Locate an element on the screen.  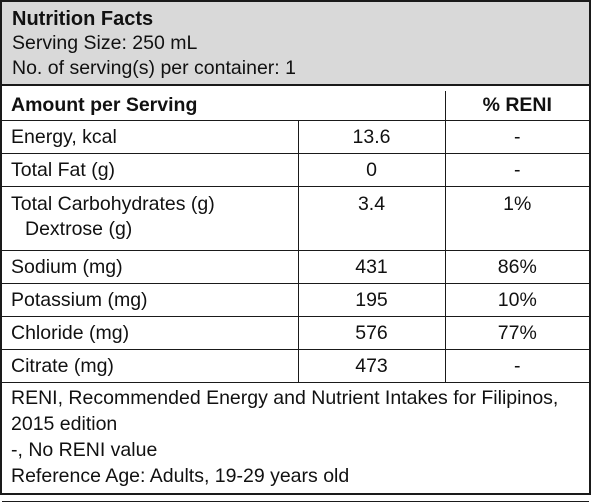
table-row: Energy, kcal 13.6 - is located at coordinates (296, 137).